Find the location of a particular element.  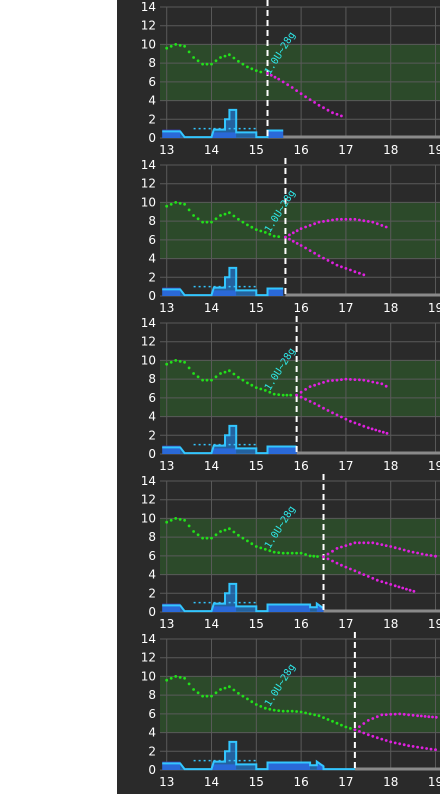

x-tick-label: 13 is located at coordinates (166, 782).